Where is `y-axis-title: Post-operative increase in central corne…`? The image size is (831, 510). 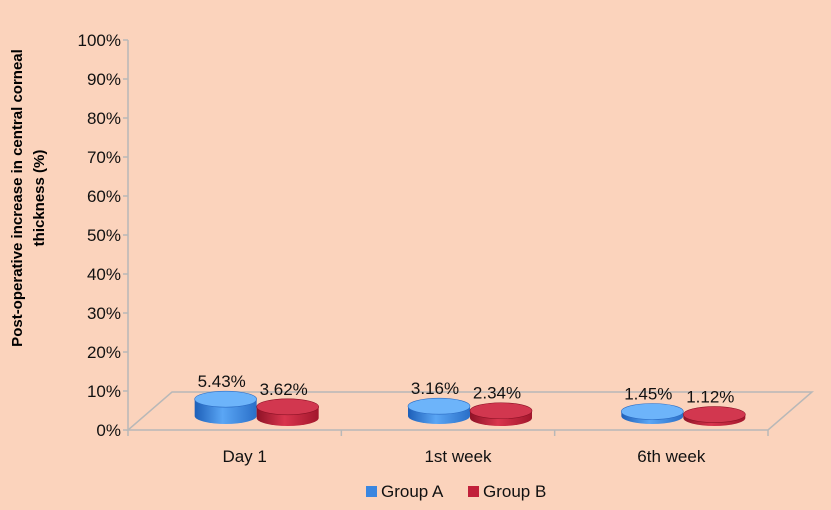
y-axis-title: Post-operative increase in central corne… is located at coordinates (28, 198).